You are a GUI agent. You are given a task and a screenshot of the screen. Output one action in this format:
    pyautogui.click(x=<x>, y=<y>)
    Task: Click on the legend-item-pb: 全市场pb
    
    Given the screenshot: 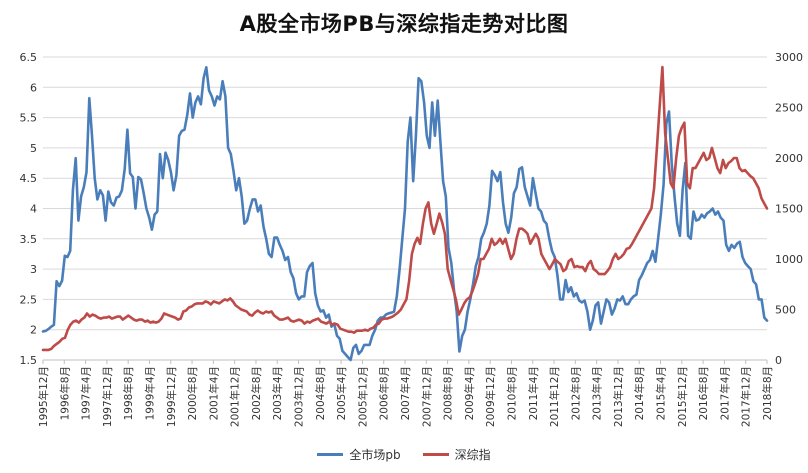 What is the action you would take?
    pyautogui.click(x=359, y=454)
    